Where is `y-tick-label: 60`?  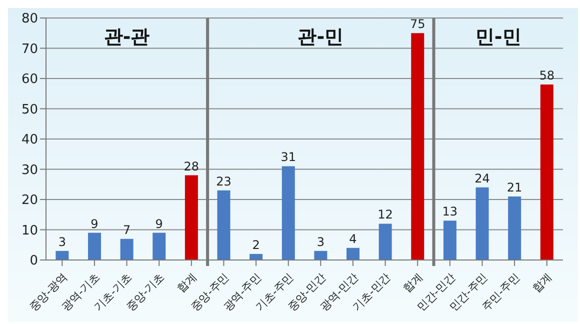 y-tick-label: 60 is located at coordinates (29, 80).